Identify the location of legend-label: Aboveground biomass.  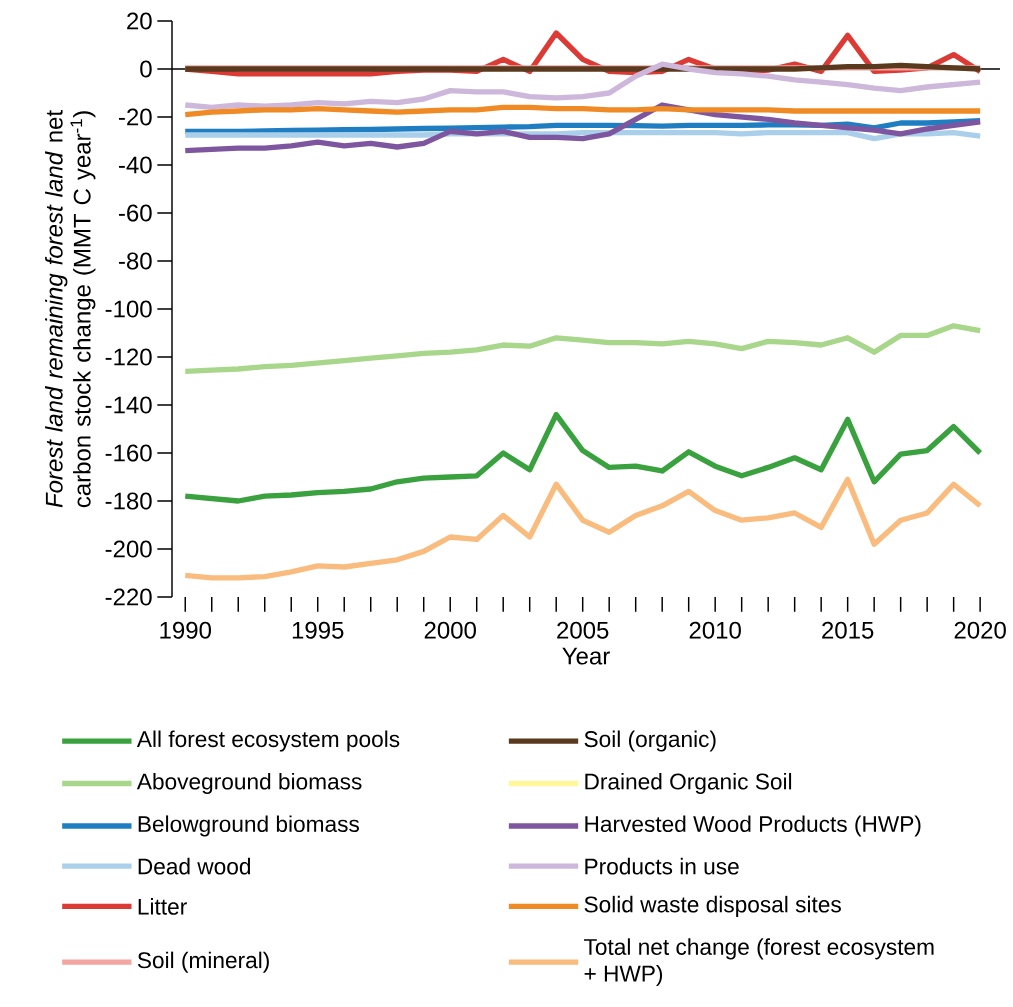
(249, 783).